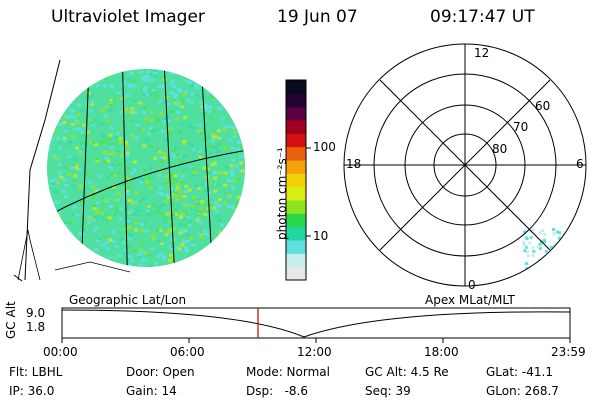 This screenshot has width=600, height=400. I want to click on status-ip: IP: 36.0, so click(32, 391).